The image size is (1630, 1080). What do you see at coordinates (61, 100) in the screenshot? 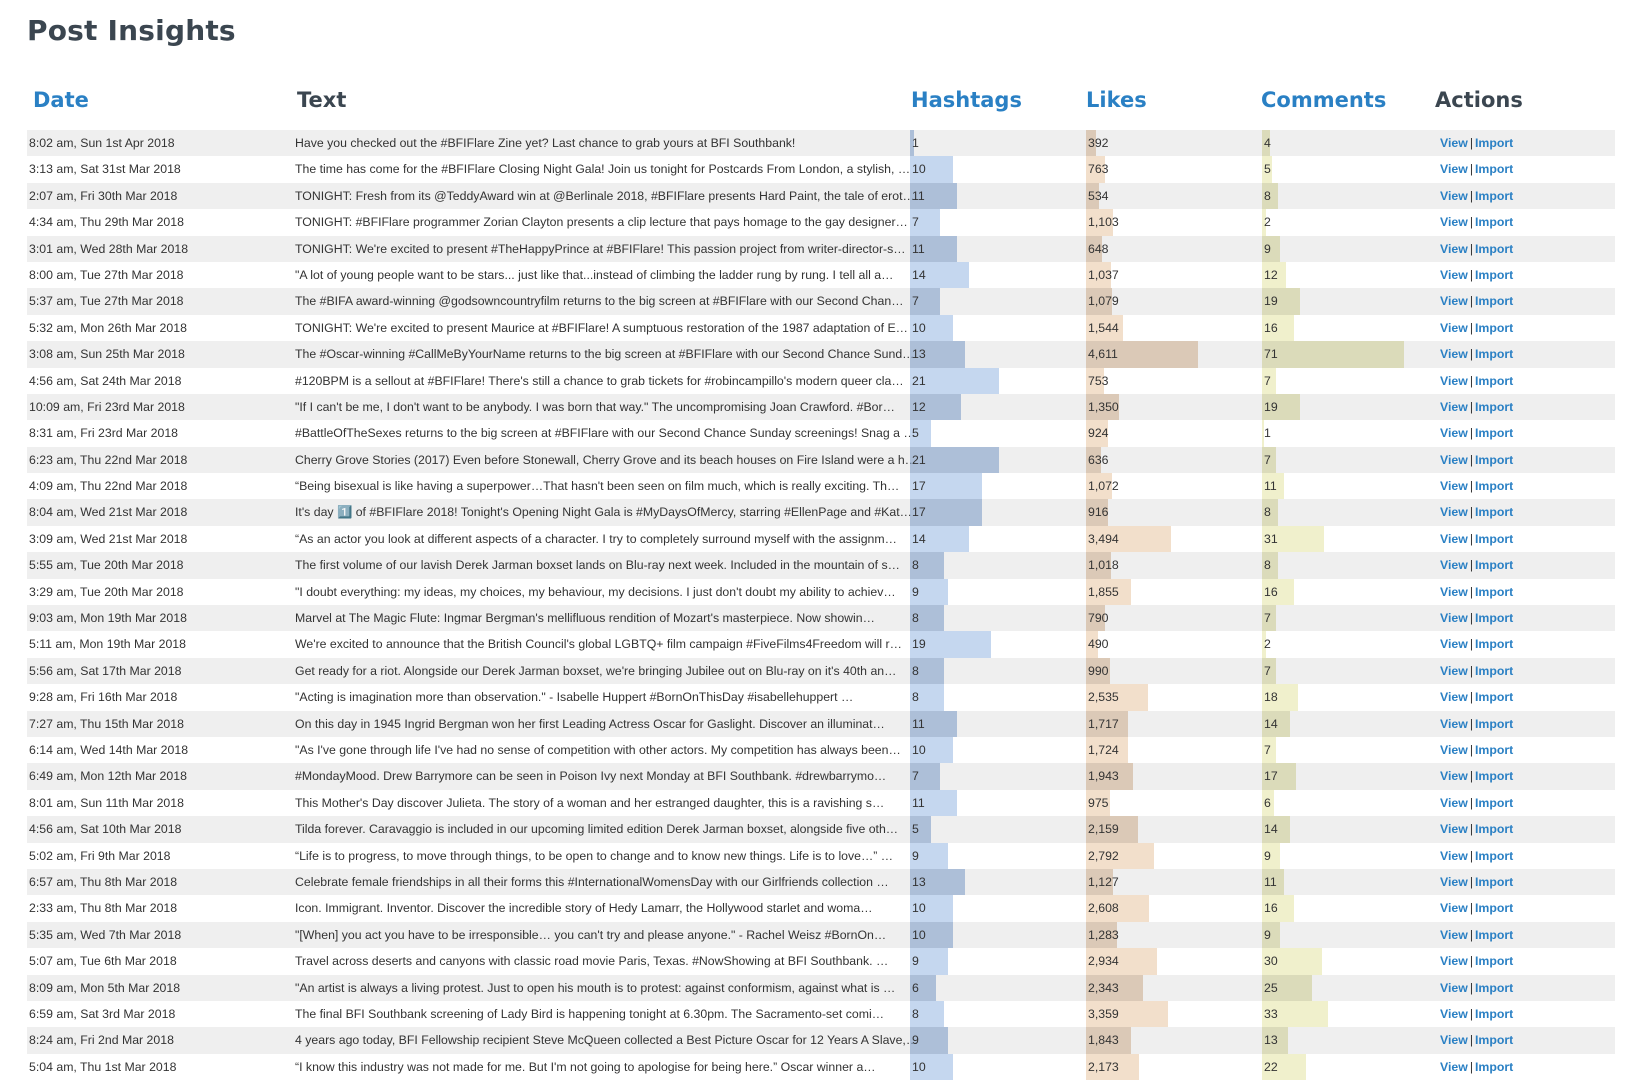
I see `column-header-date: Date` at bounding box center [61, 100].